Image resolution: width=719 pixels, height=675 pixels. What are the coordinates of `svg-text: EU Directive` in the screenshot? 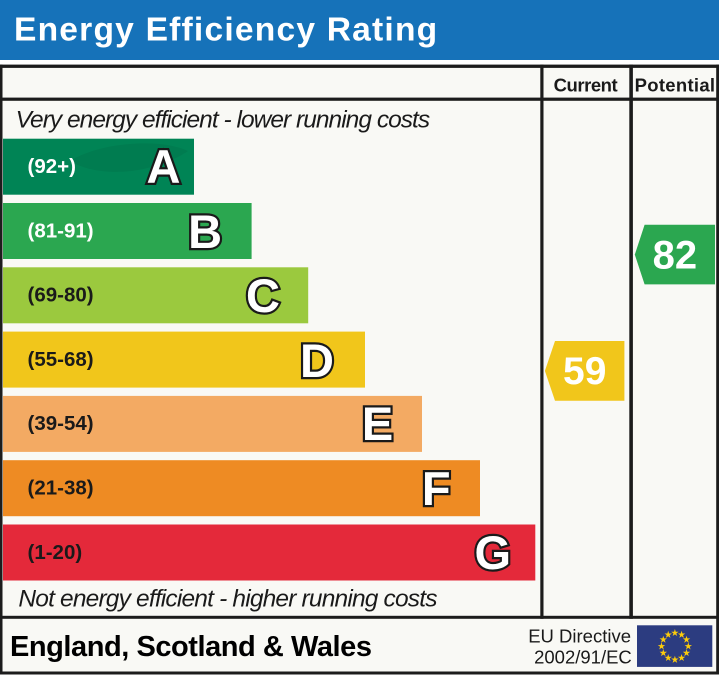 It's located at (579, 636).